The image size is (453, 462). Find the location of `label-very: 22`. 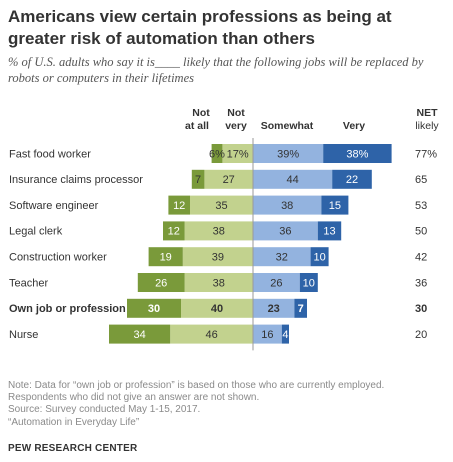

label-very: 22 is located at coordinates (352, 180).